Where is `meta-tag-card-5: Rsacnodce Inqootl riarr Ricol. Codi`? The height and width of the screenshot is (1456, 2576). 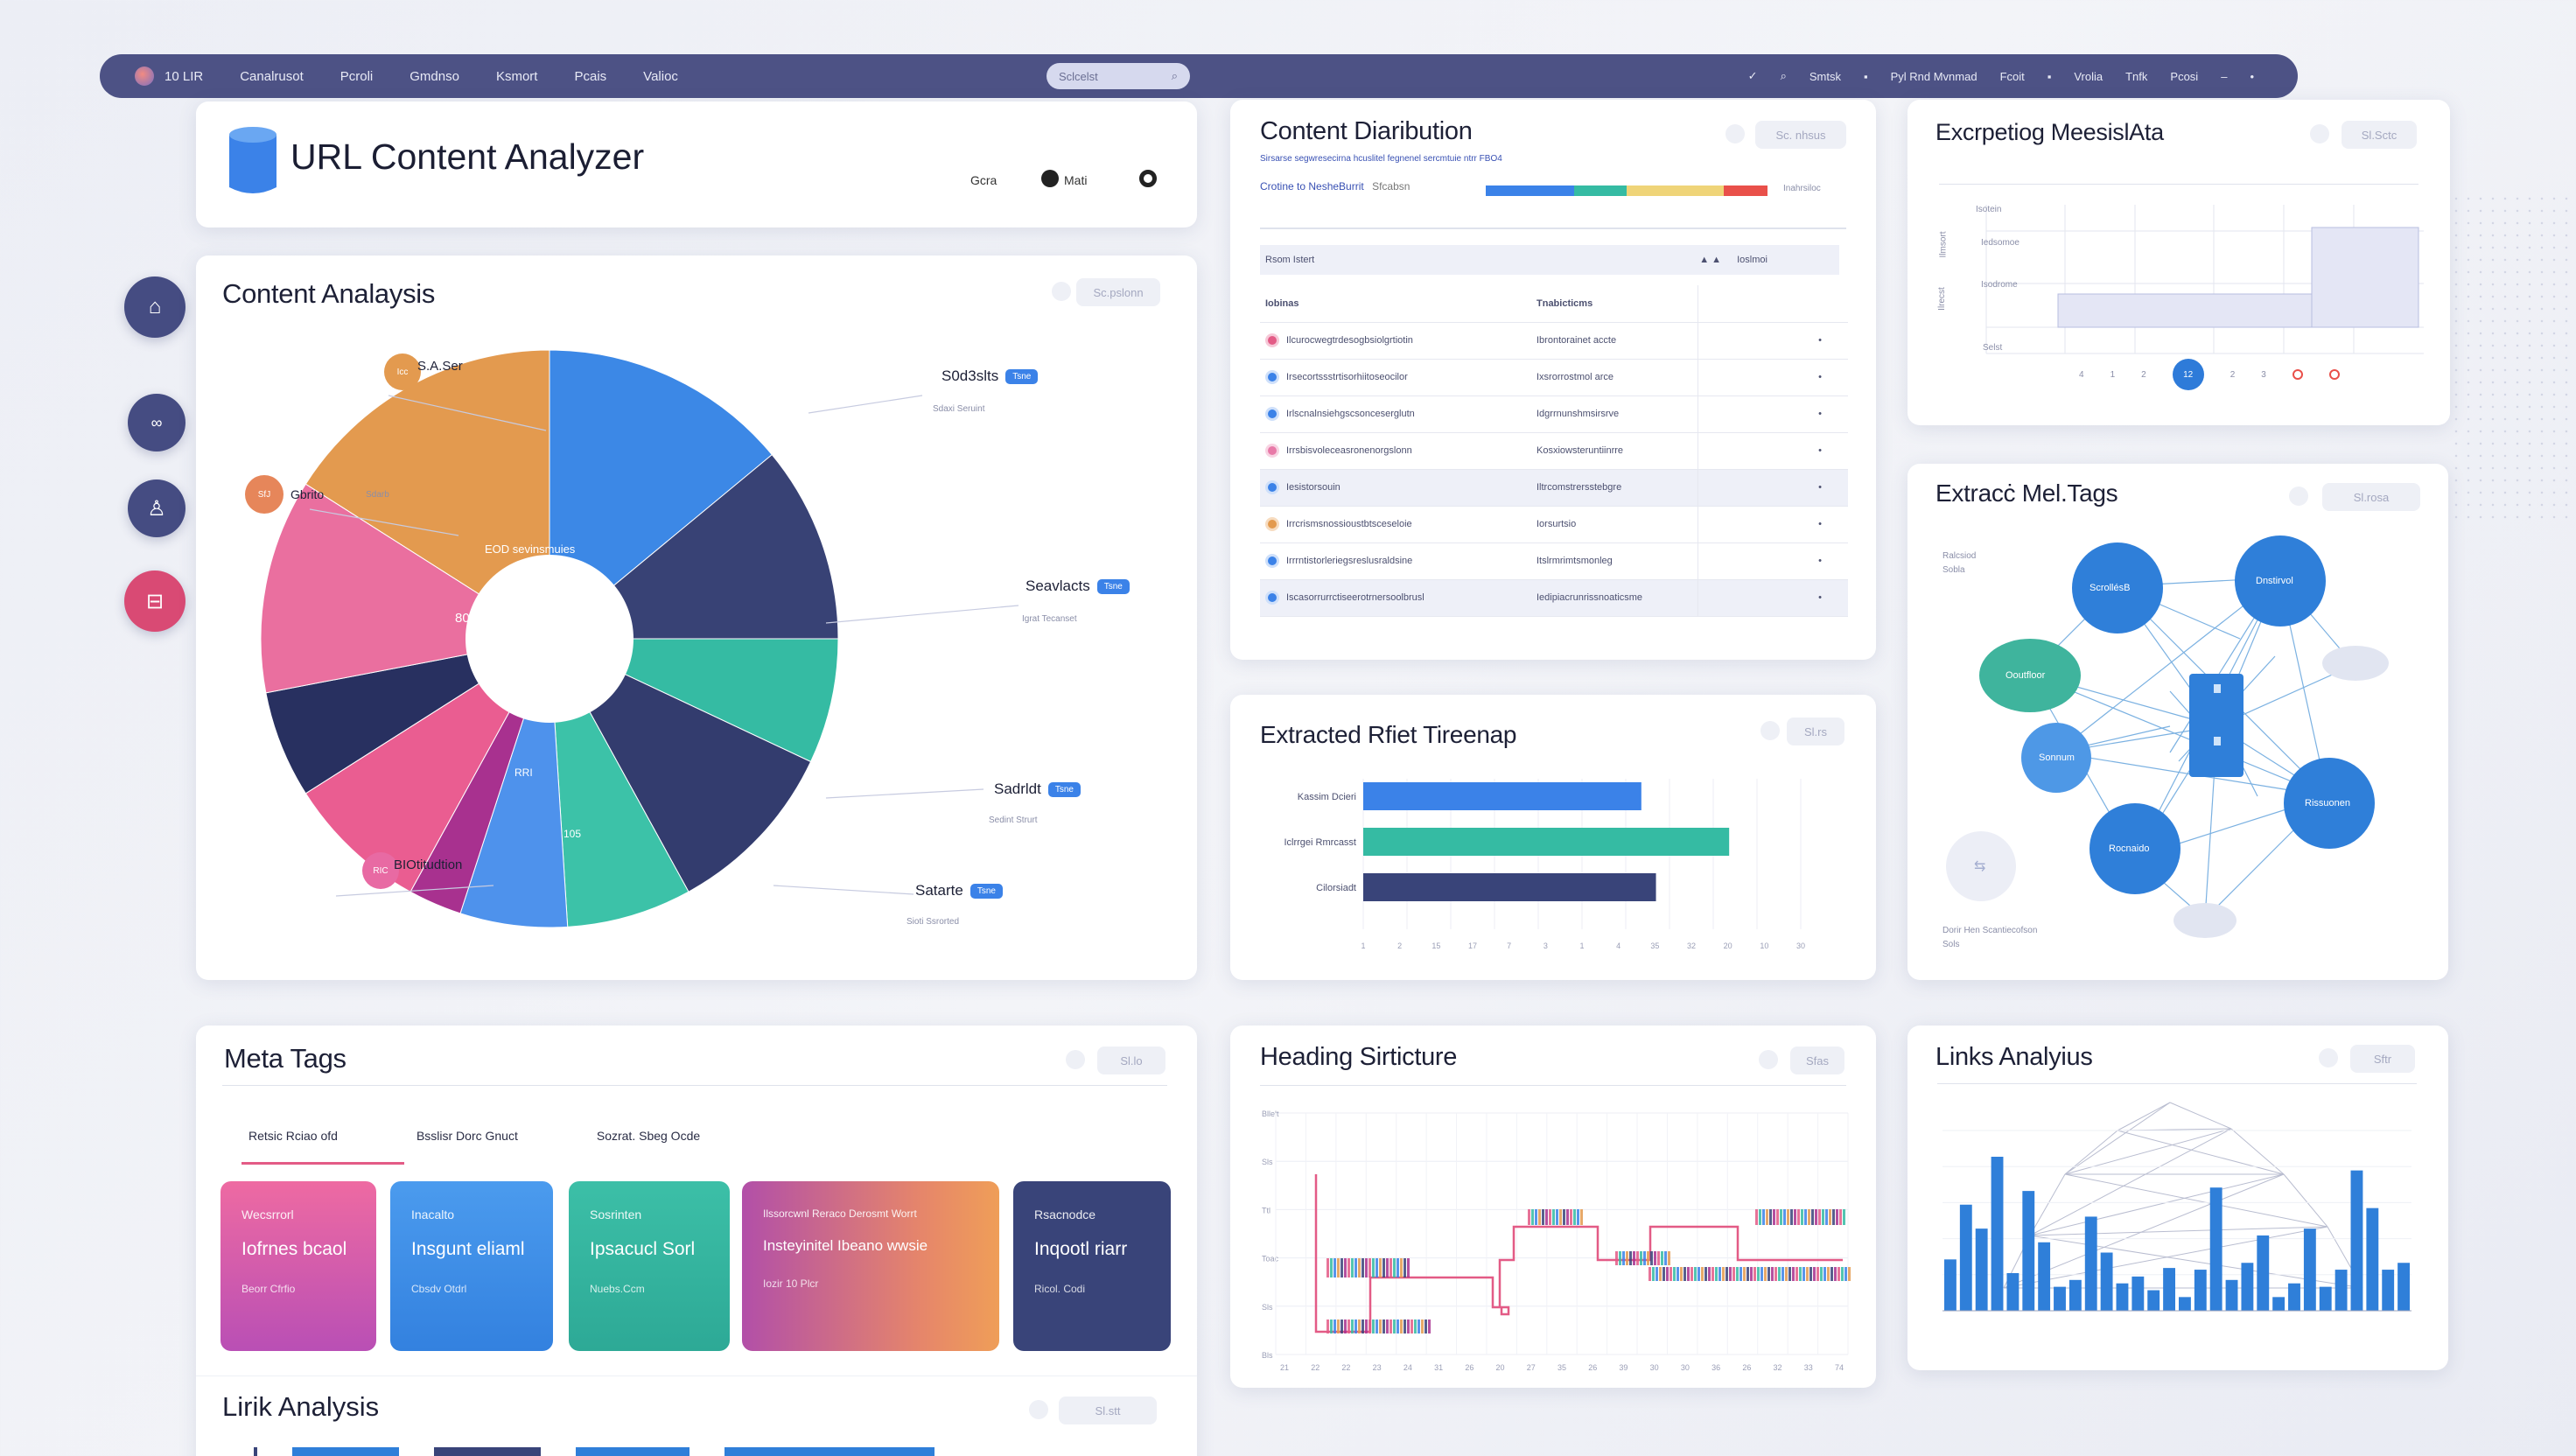
meta-tag-card-5: Rsacnodce Inqootl riarr Ricol. Codi is located at coordinates (1092, 1266).